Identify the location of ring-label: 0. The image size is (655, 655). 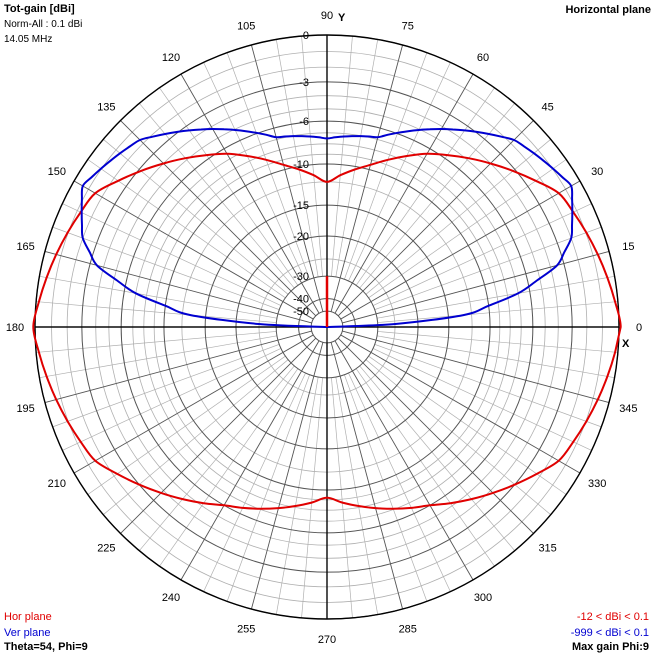
(306, 36).